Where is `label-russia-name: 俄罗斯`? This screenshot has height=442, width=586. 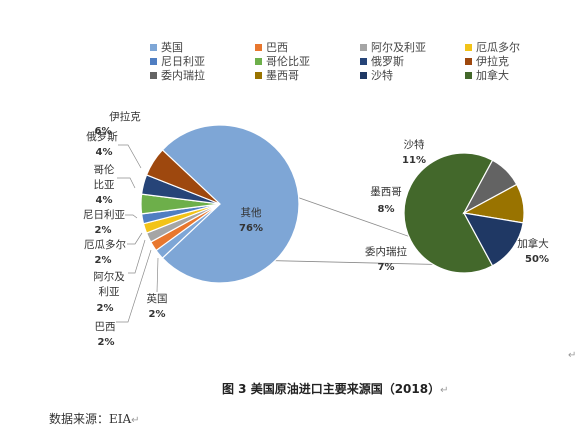 label-russia-name: 俄罗斯 is located at coordinates (102, 136).